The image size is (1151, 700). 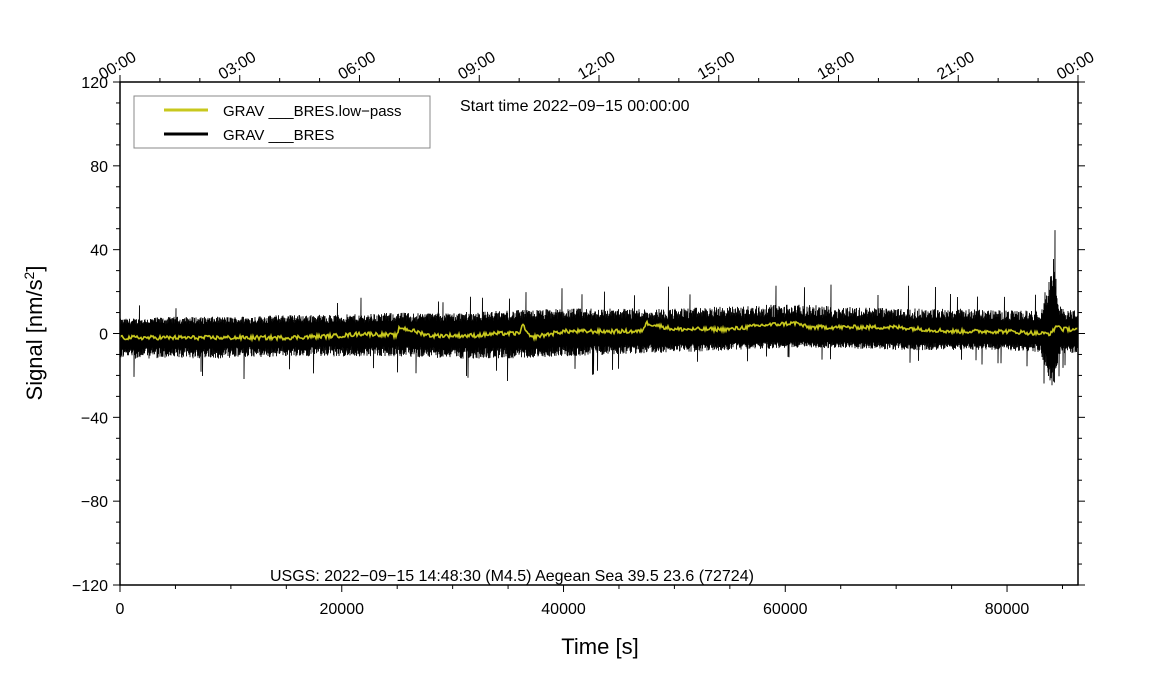 What do you see at coordinates (575, 106) in the screenshot?
I see `start-time-annotation: Start time 2022−09−15 00:00:00` at bounding box center [575, 106].